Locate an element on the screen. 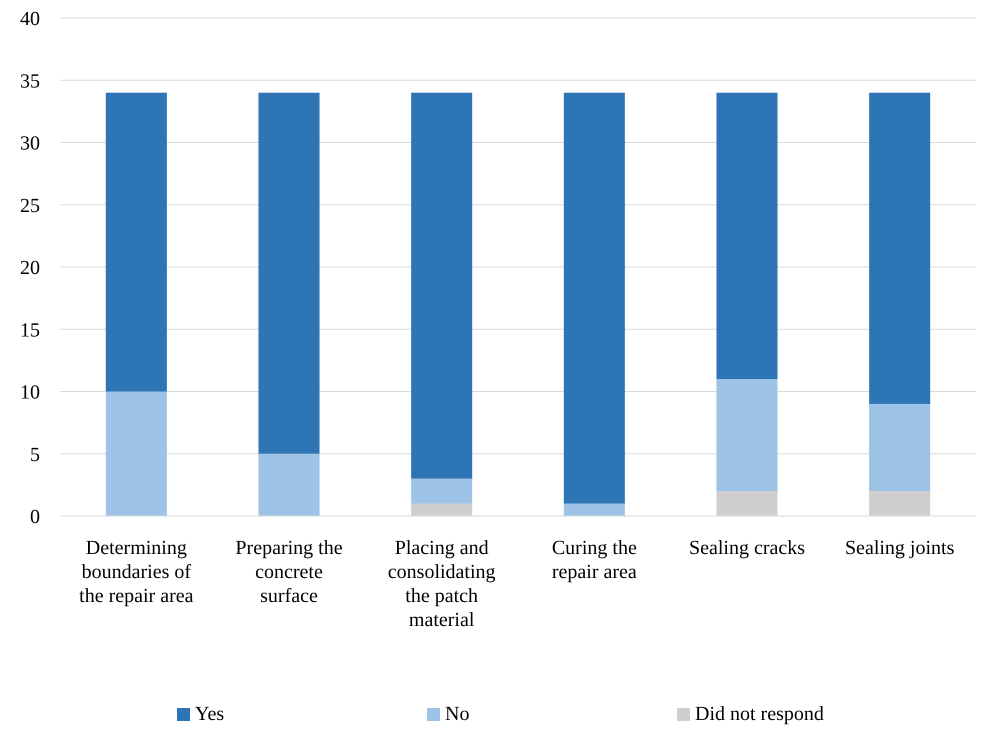 Image resolution: width=984 pixels, height=738 pixels. y-tick-label: 35 is located at coordinates (30, 81).